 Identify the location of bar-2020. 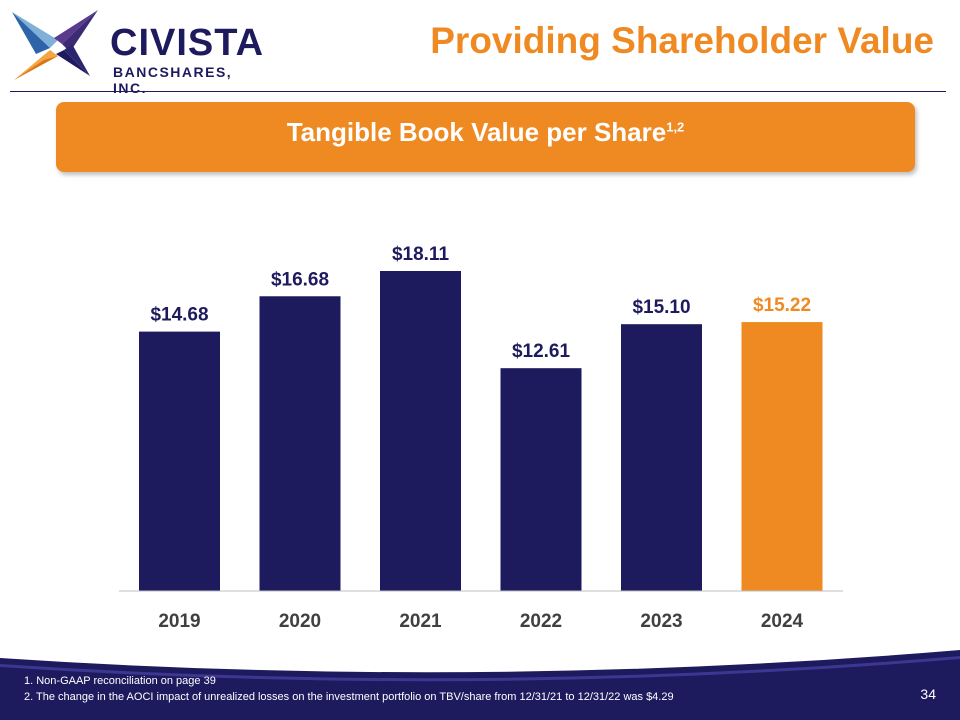
(300, 443).